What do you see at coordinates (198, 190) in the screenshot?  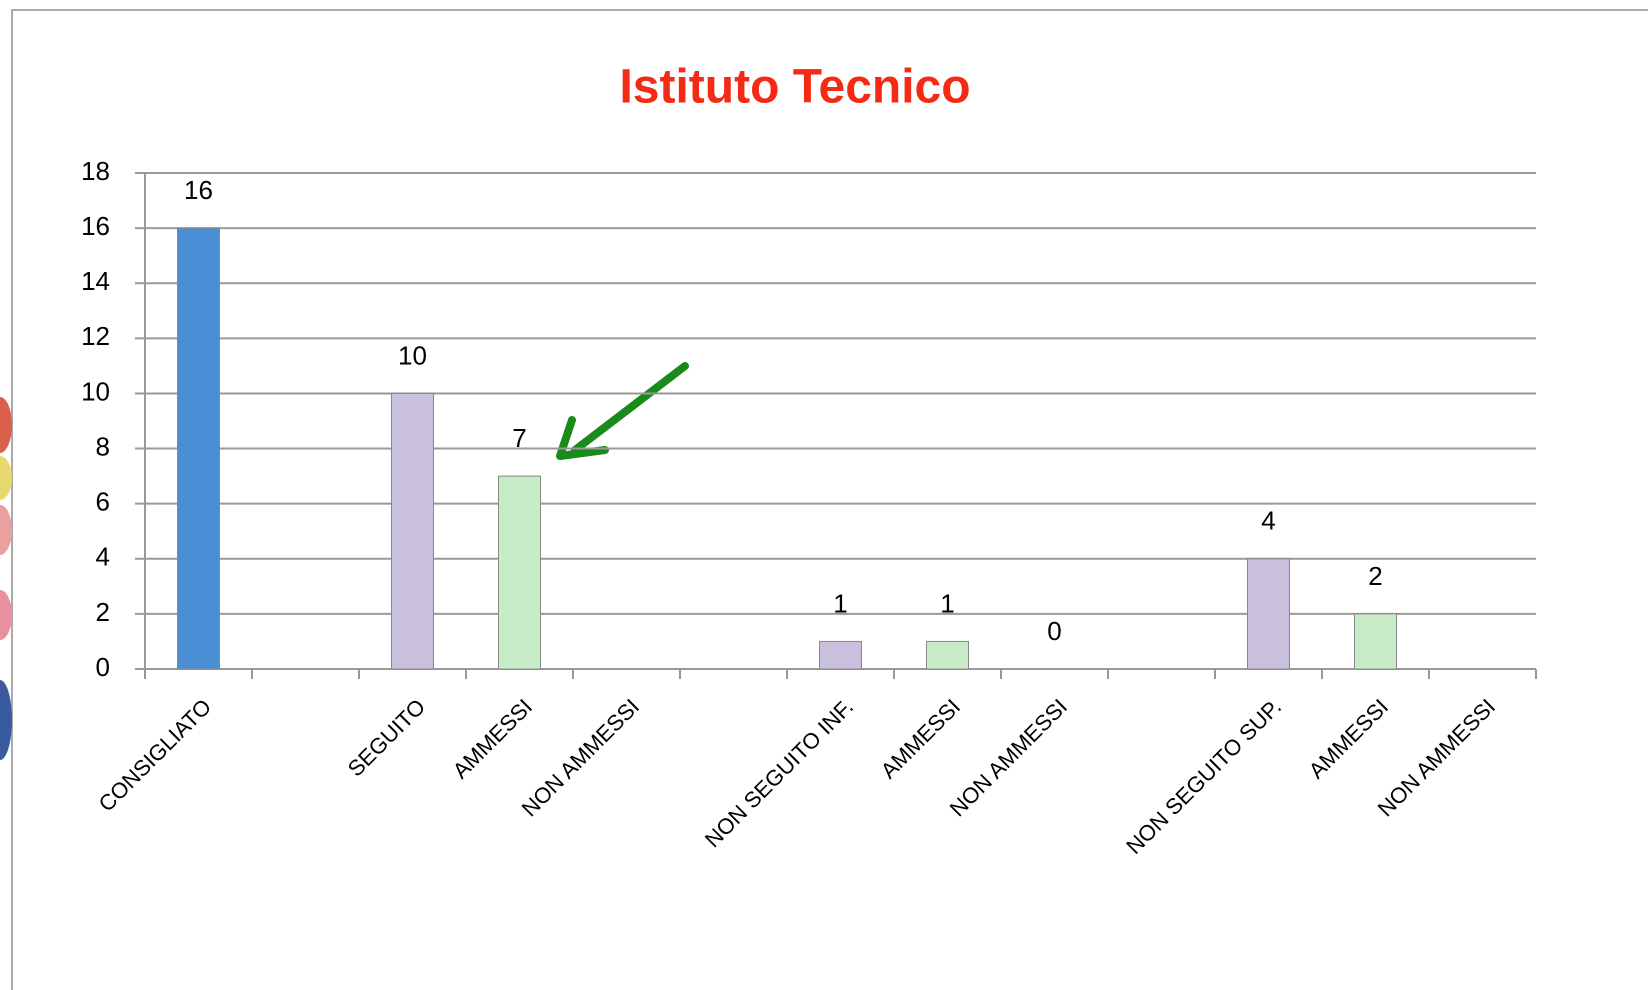 I see `data-label: 16` at bounding box center [198, 190].